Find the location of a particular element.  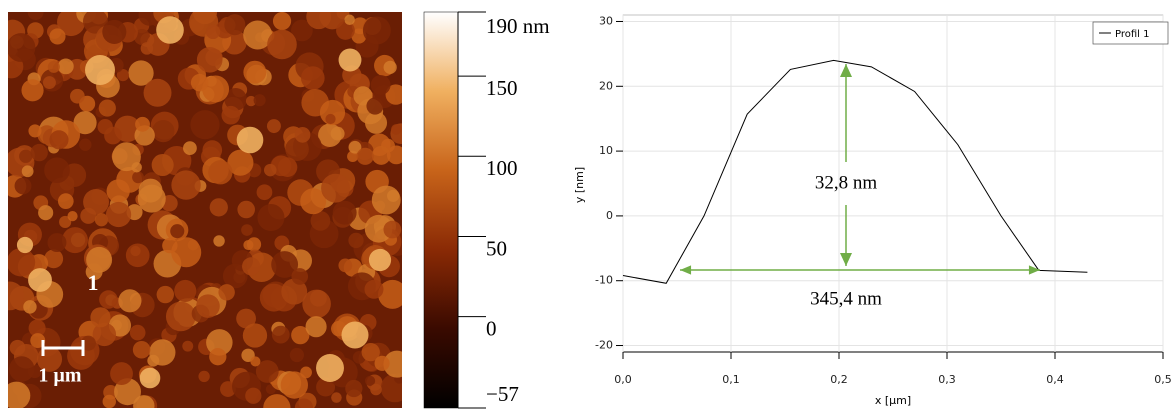

y-tick-label: 20 is located at coordinates (606, 85).